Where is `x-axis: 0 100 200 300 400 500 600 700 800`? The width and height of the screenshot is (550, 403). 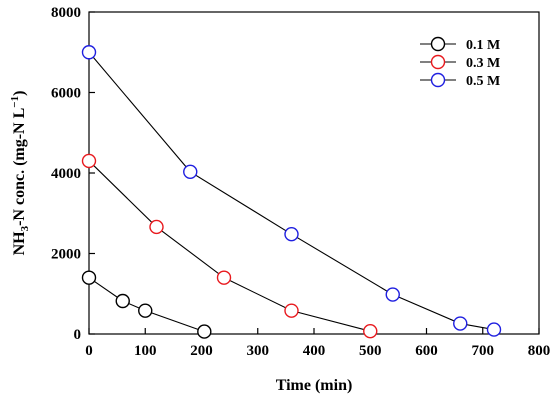 x-axis: 0 100 200 300 400 500 600 700 800 is located at coordinates (317, 343).